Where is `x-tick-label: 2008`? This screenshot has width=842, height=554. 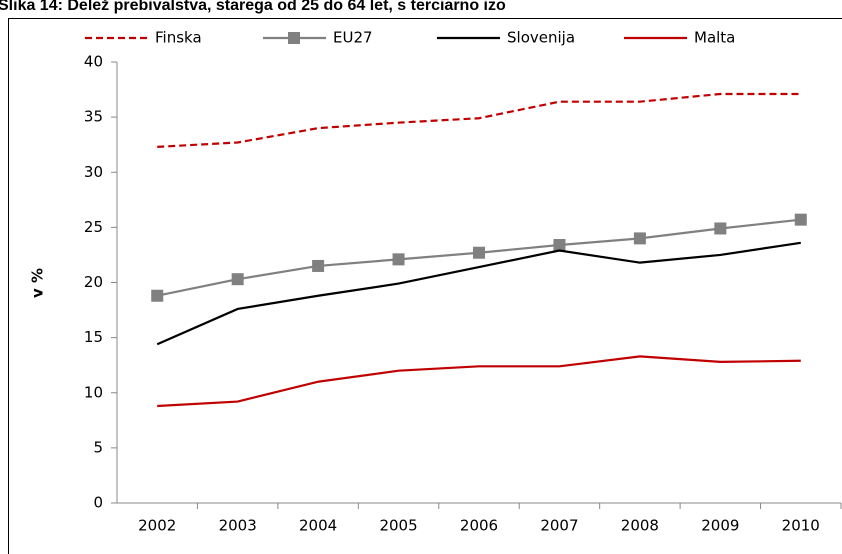 x-tick-label: 2008 is located at coordinates (640, 526).